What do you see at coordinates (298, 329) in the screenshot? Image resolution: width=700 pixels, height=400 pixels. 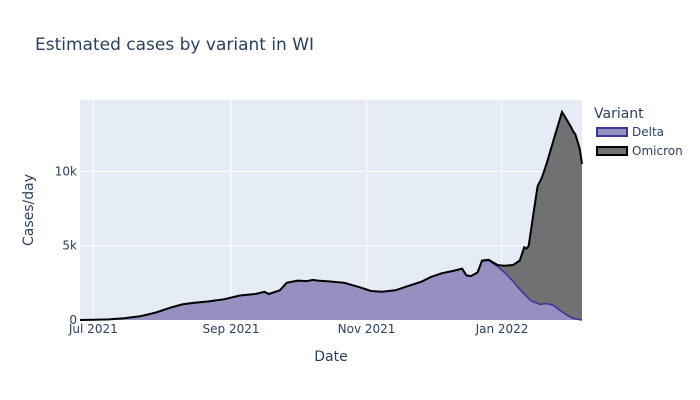 I see `x-axis-ticks: Jul 2021 Sep 2021 Nov 2021 Jan 2022` at bounding box center [298, 329].